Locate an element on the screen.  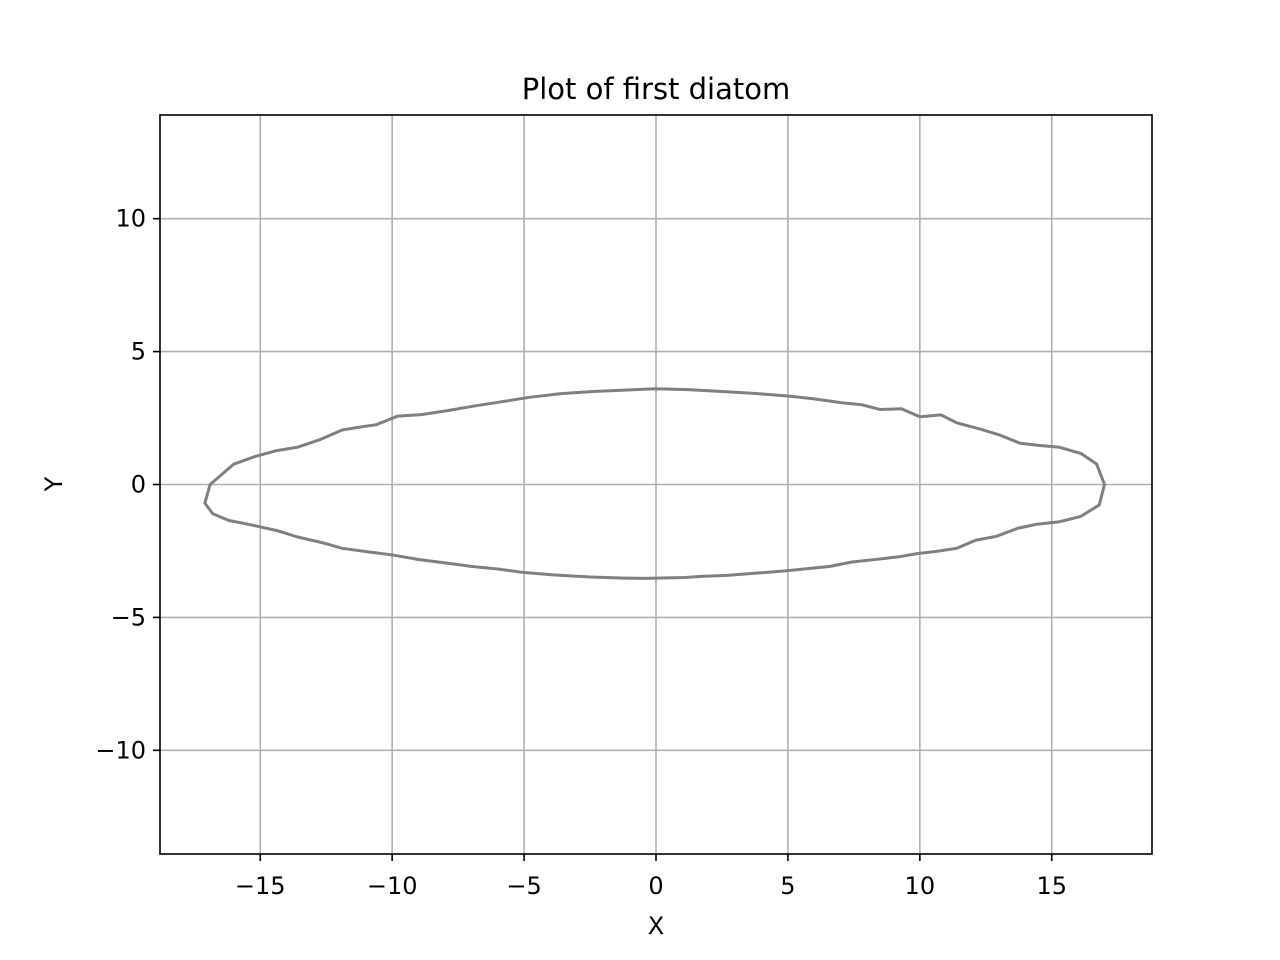
y-tick-label: 0 is located at coordinates (138, 485).